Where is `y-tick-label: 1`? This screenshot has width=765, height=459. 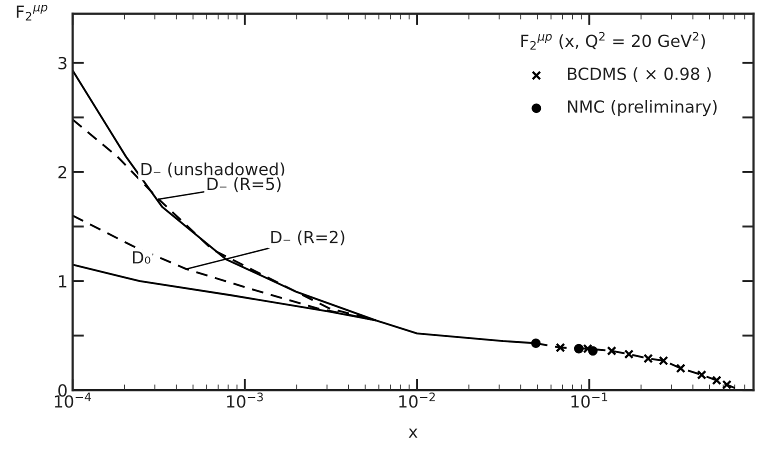
y-tick-label: 1 is located at coordinates (62, 281).